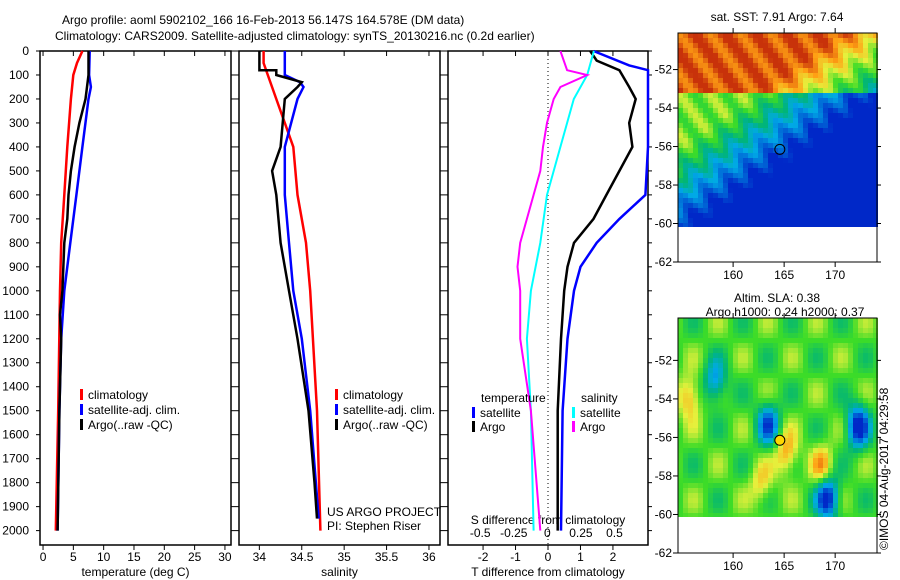 This screenshot has height=580, width=900. I want to click on s-diff-tick-label: -0.25, so click(514, 533).